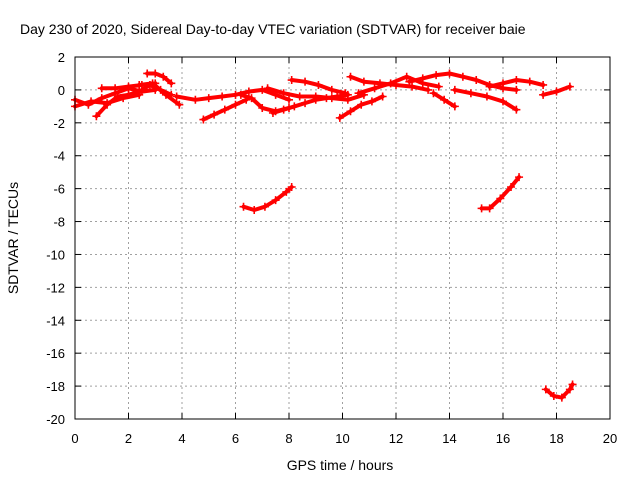 This screenshot has height=485, width=640. I want to click on y-tick-label: -12, so click(55, 287).